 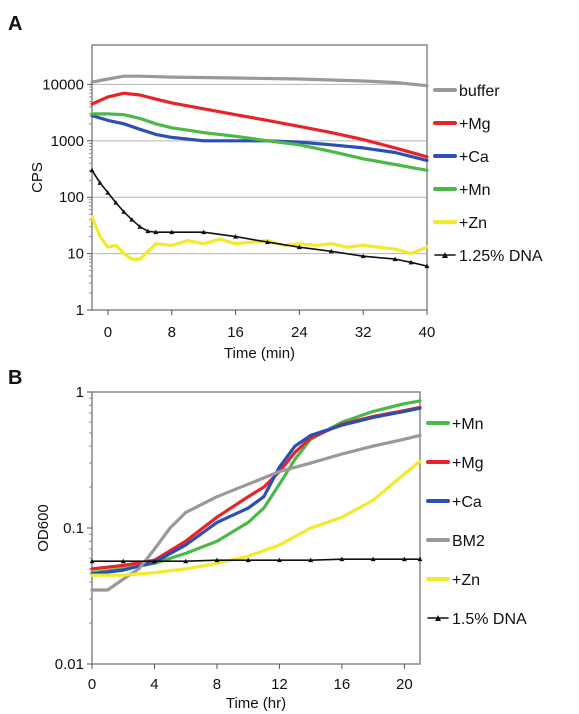 I want to click on panel-a-x-axis-label: Time (min), so click(x=259, y=353).